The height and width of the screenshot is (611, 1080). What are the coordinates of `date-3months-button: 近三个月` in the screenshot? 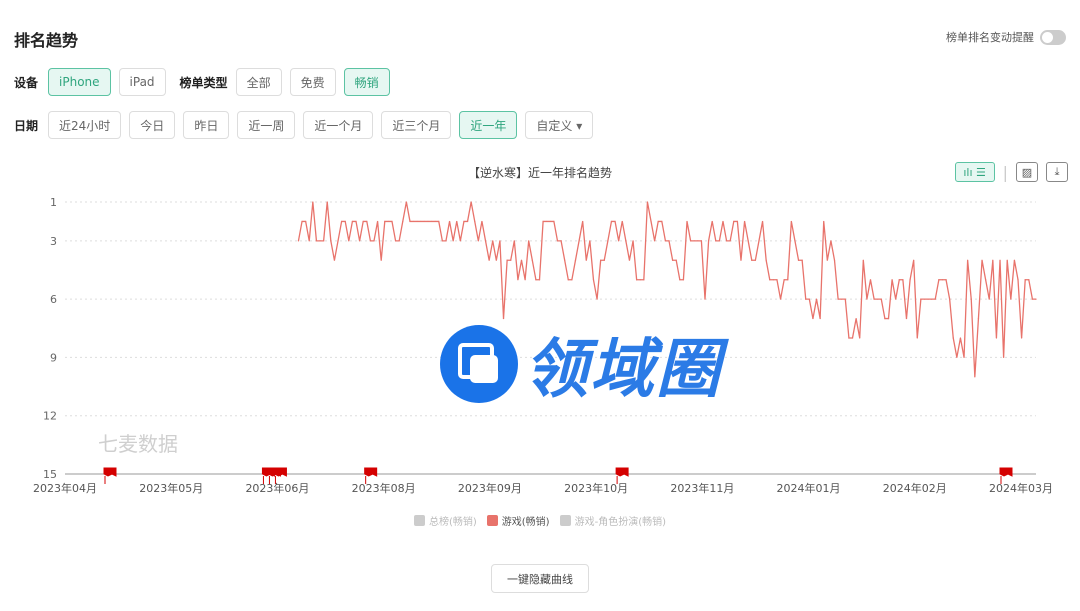 It's located at (416, 125).